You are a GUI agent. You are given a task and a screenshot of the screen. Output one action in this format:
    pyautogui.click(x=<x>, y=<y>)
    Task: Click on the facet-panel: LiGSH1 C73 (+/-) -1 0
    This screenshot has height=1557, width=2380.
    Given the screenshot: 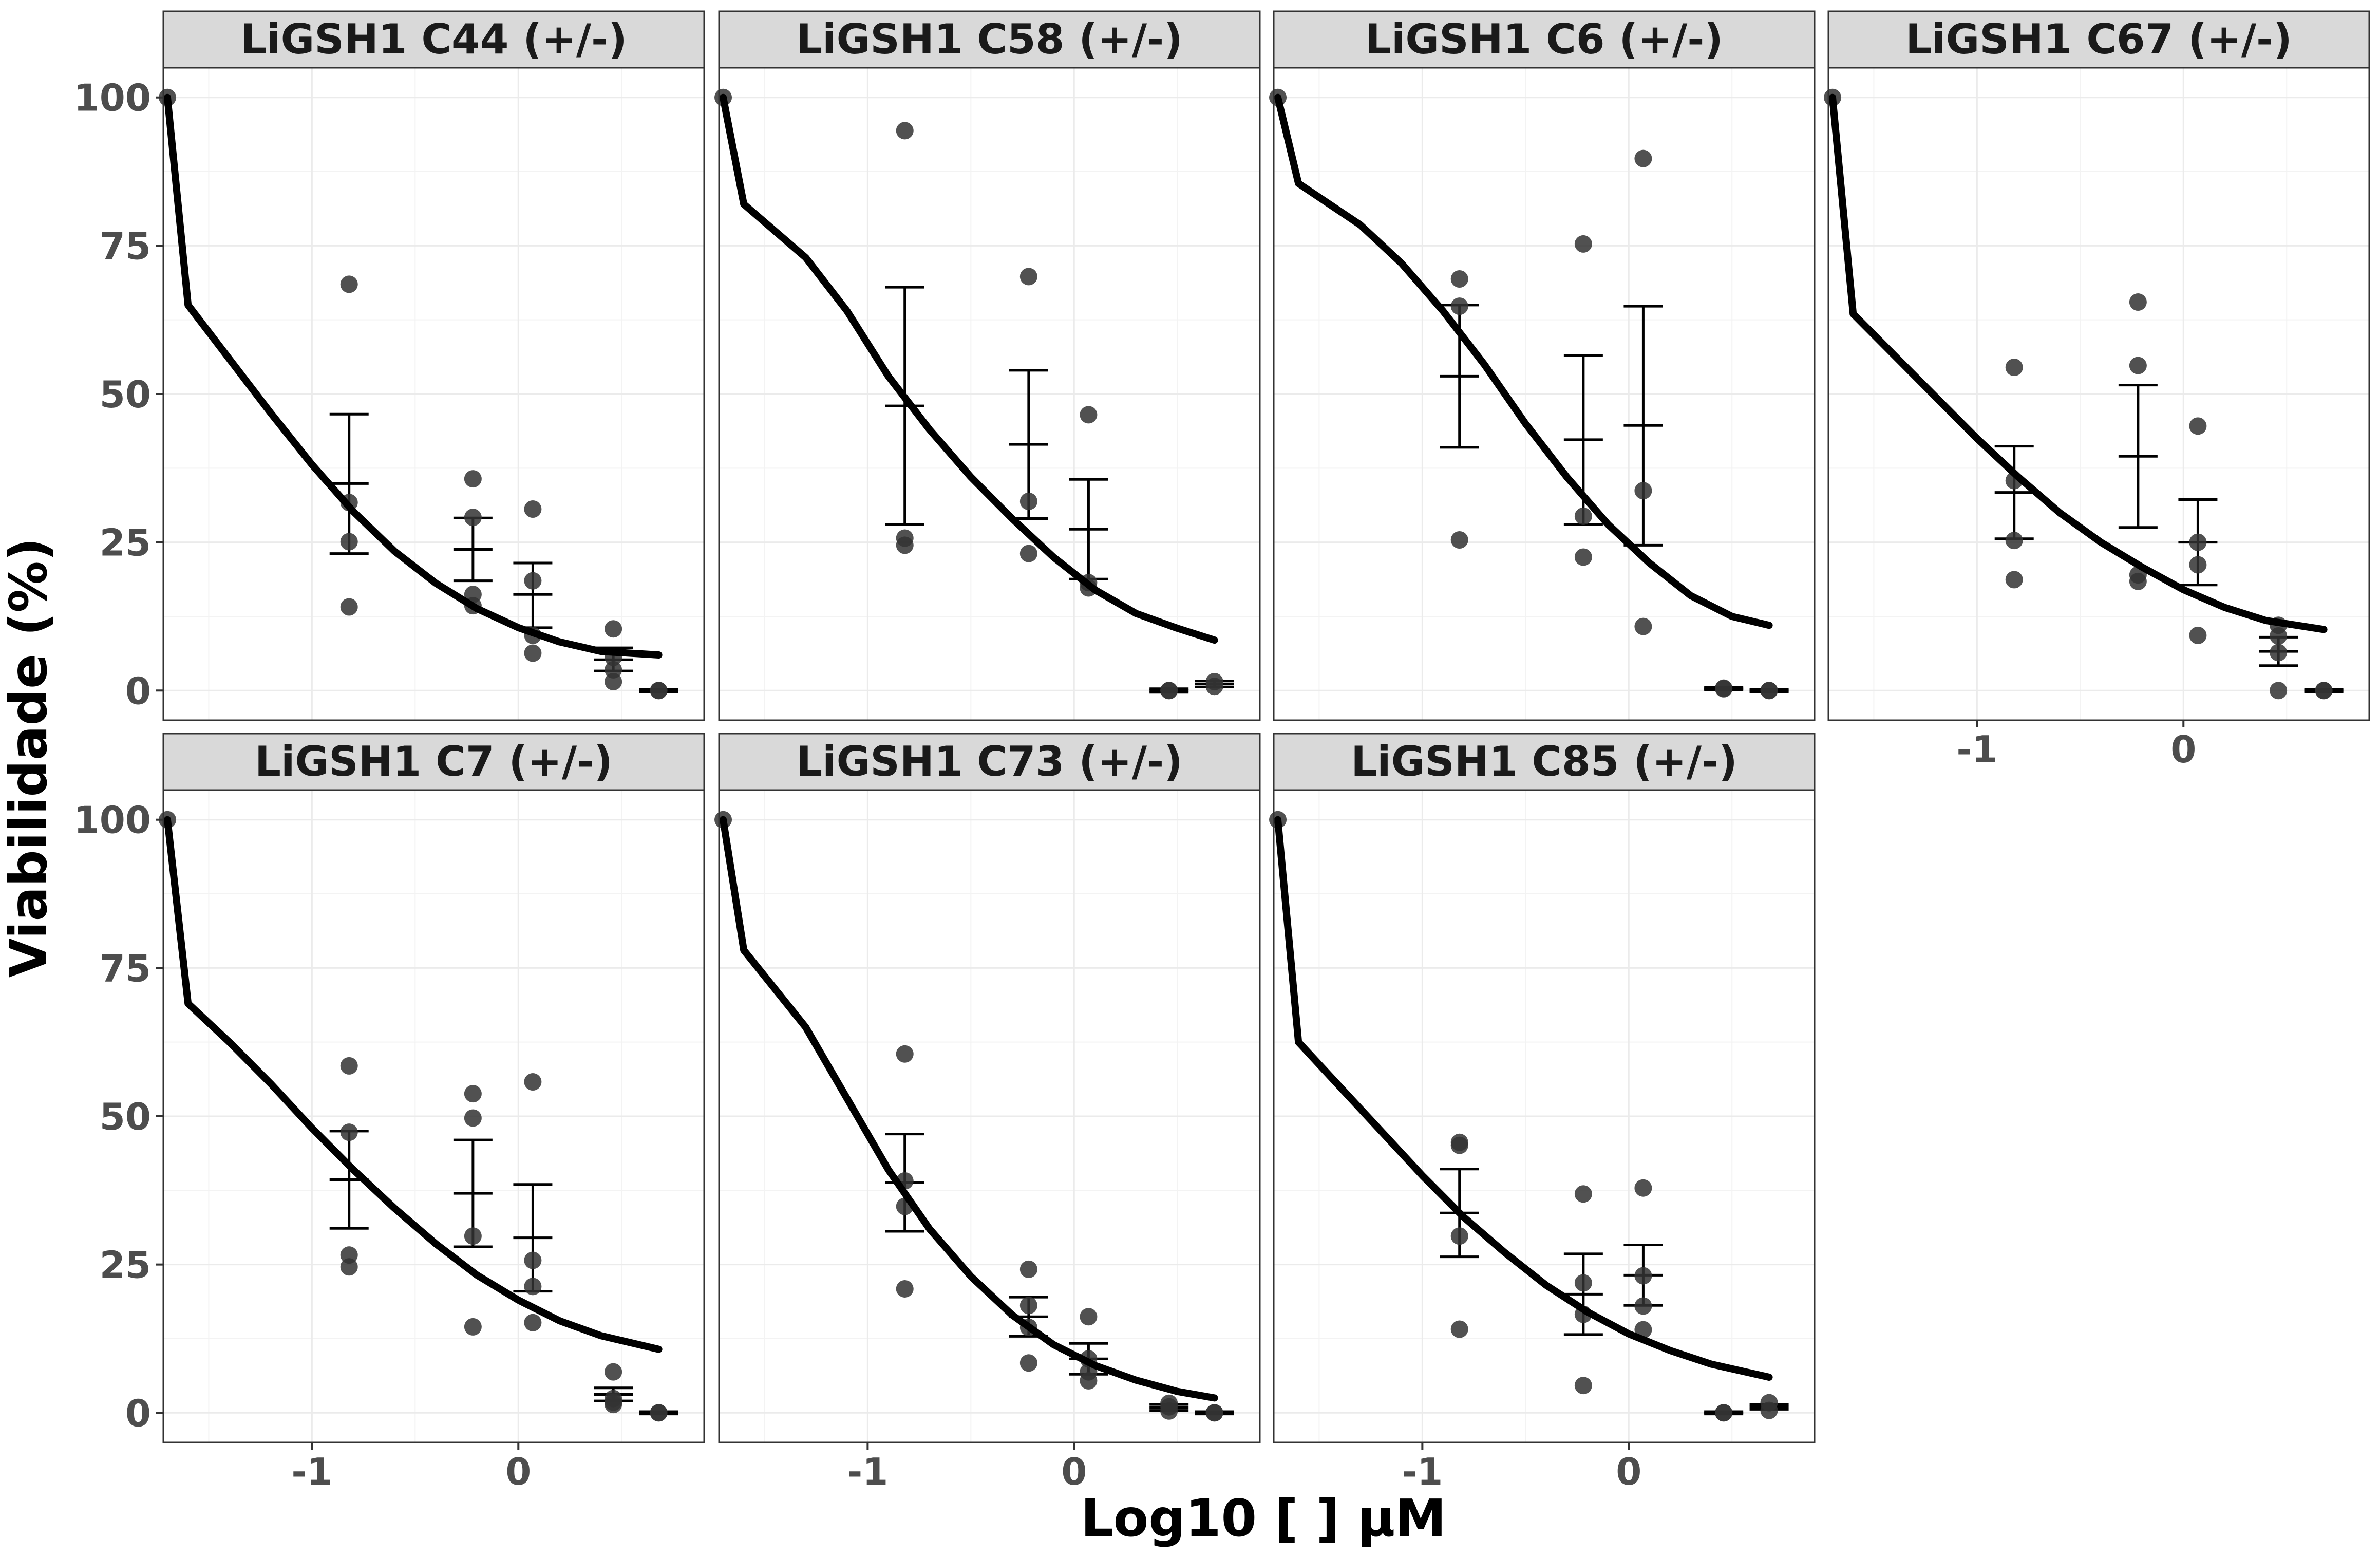 What is the action you would take?
    pyautogui.click(x=988, y=1113)
    